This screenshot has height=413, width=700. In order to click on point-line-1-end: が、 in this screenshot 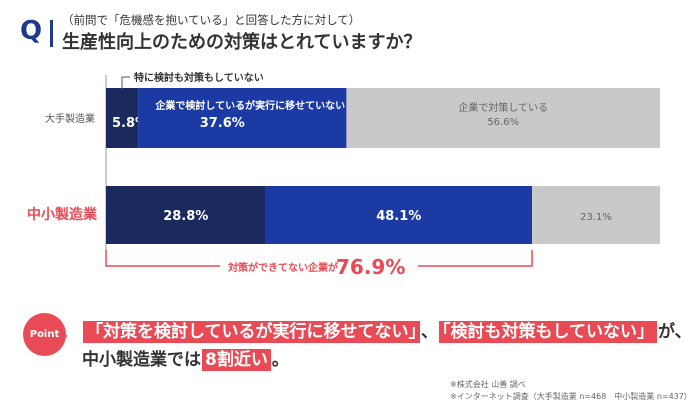, I will do `click(675, 332)`.